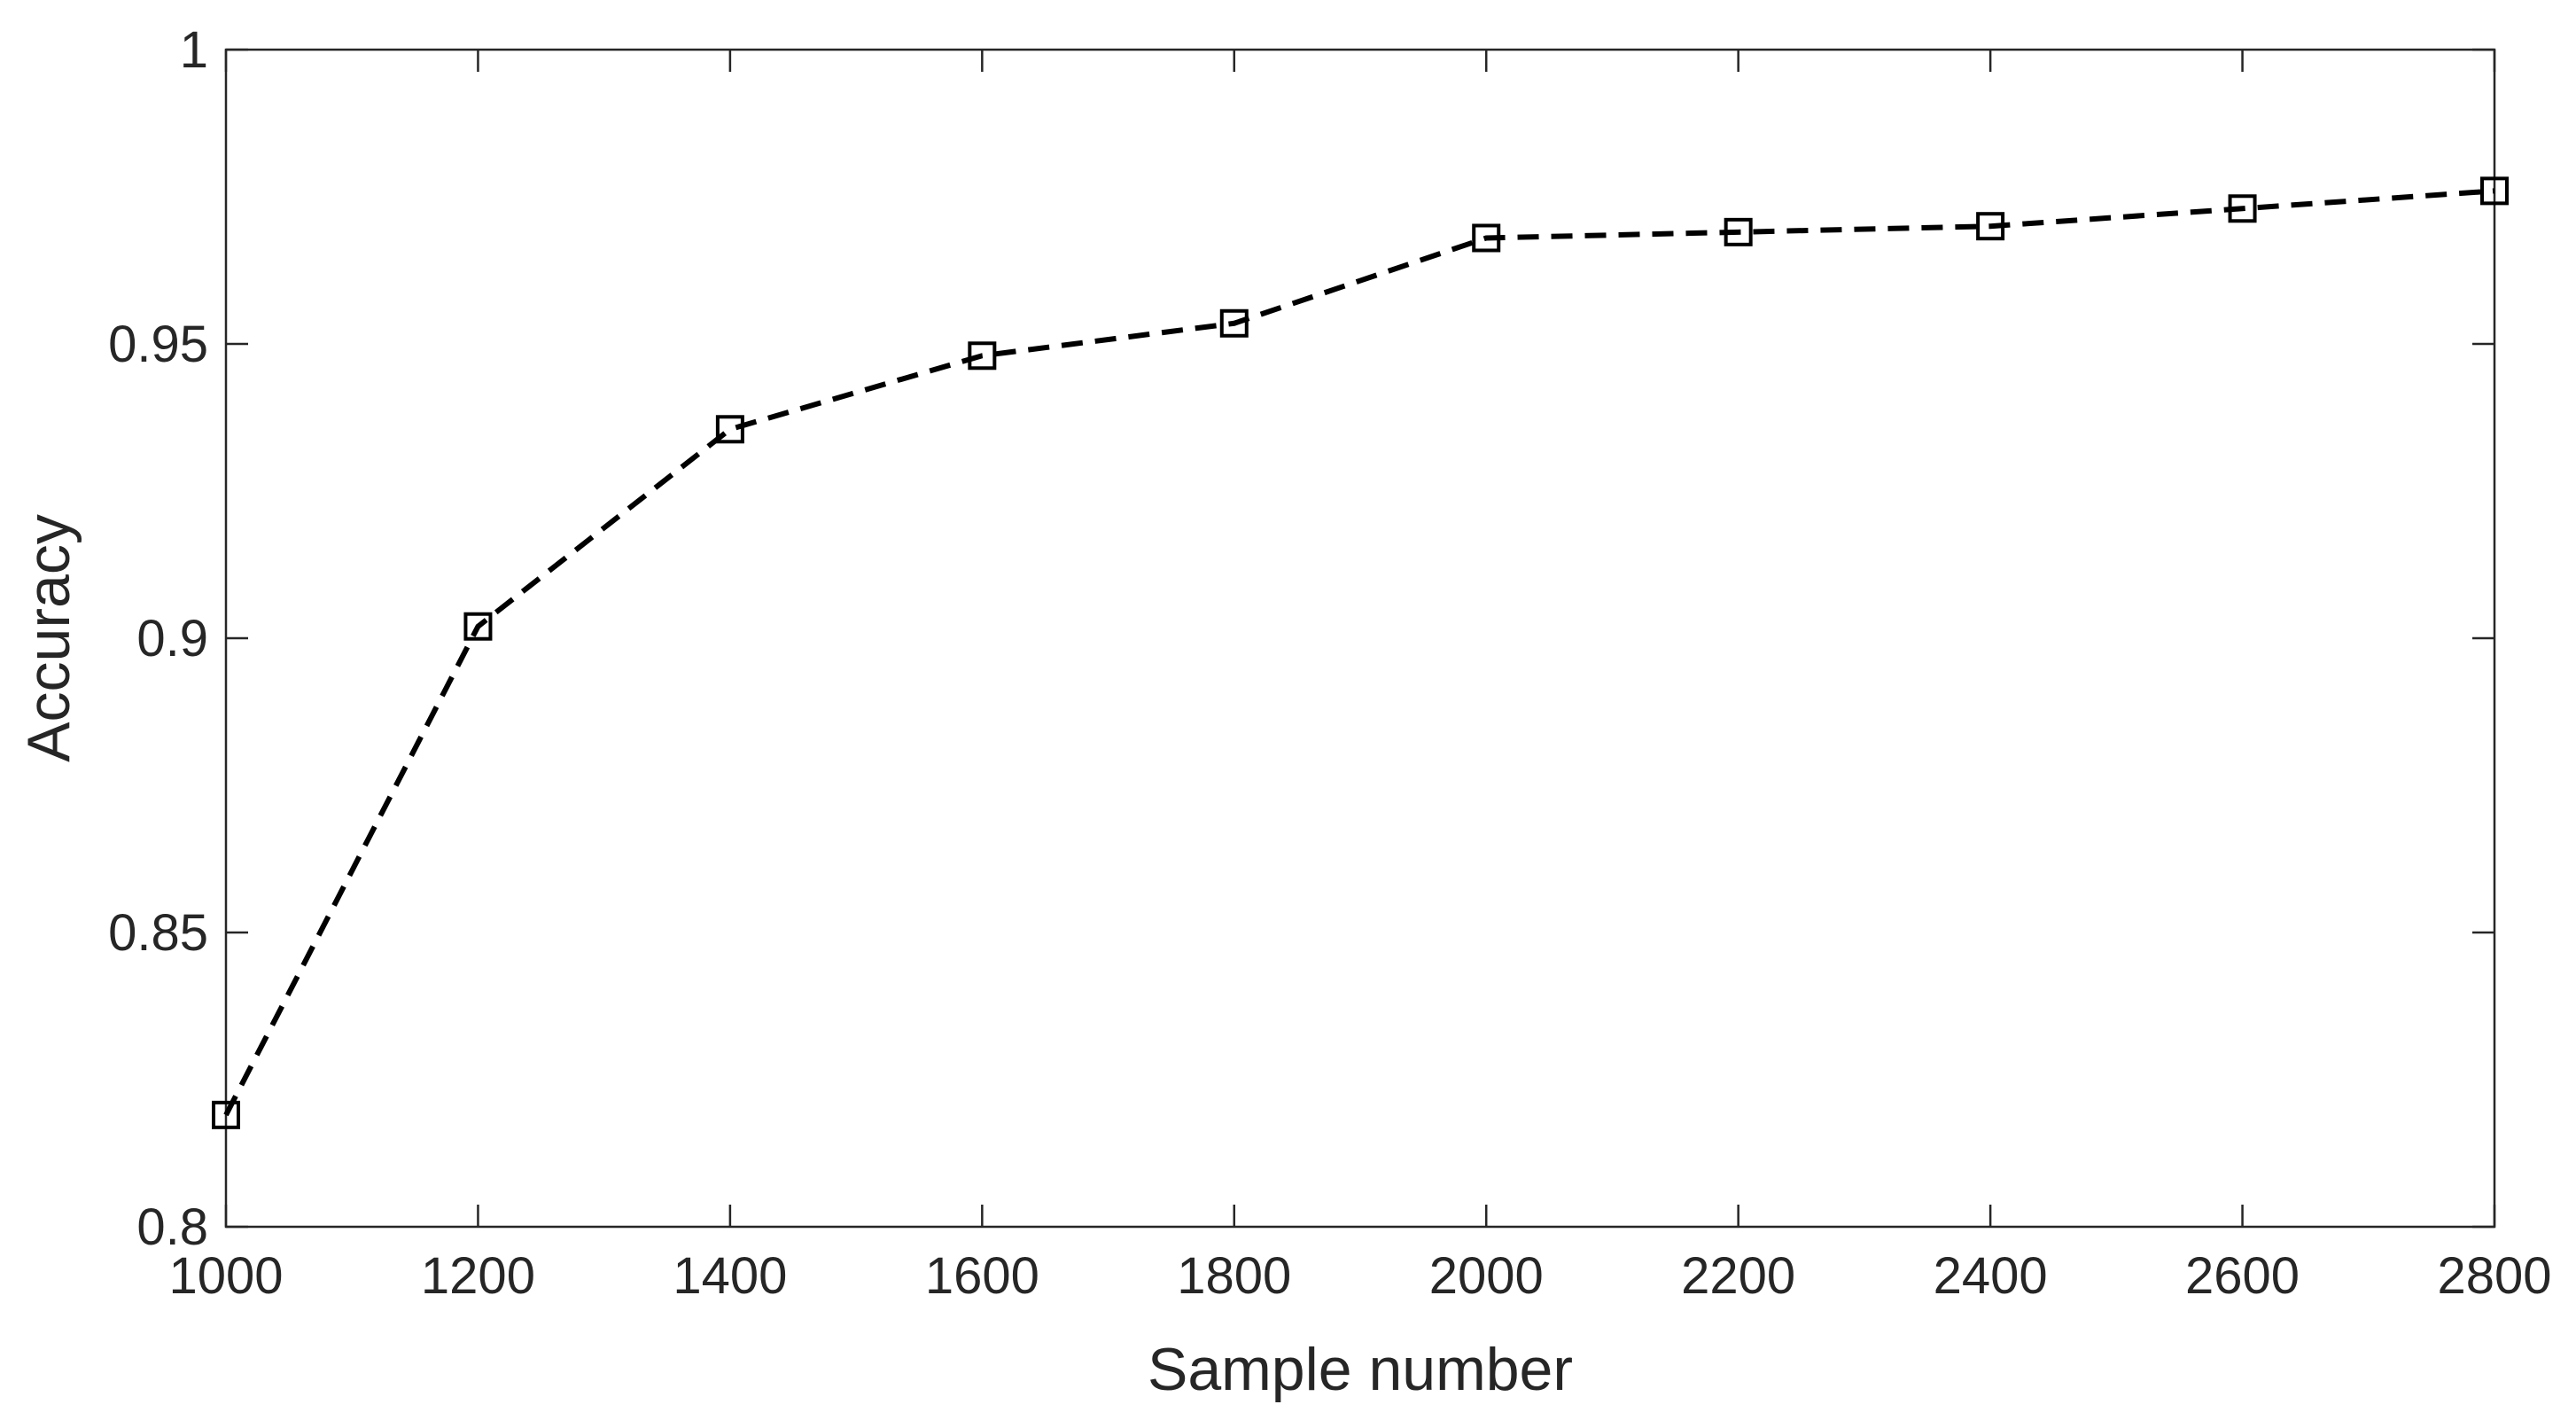 This screenshot has width=2576, height=1428. I want to click on y-axis-label: Accuracy, so click(49, 638).